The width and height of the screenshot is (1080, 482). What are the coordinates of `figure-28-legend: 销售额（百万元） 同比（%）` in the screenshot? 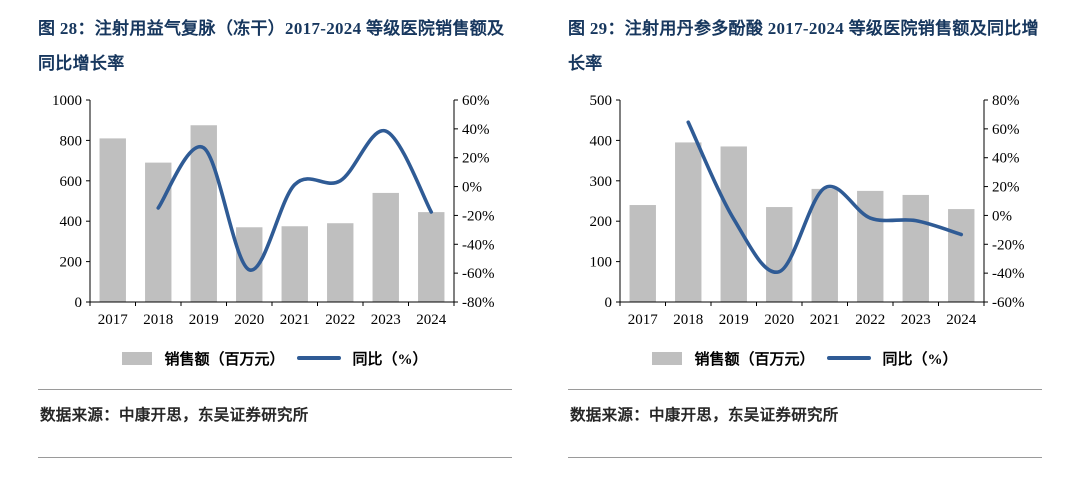 It's located at (275, 358).